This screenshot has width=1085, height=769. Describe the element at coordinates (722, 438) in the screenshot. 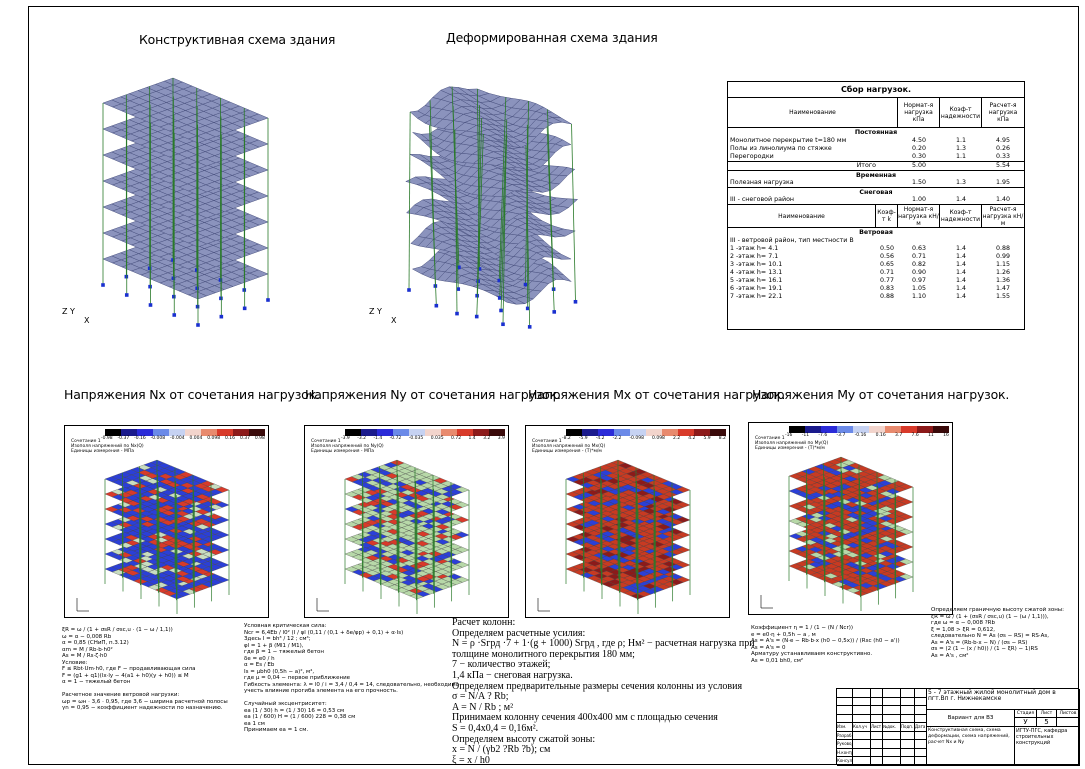

I see `tick-label: 8.2` at that location.